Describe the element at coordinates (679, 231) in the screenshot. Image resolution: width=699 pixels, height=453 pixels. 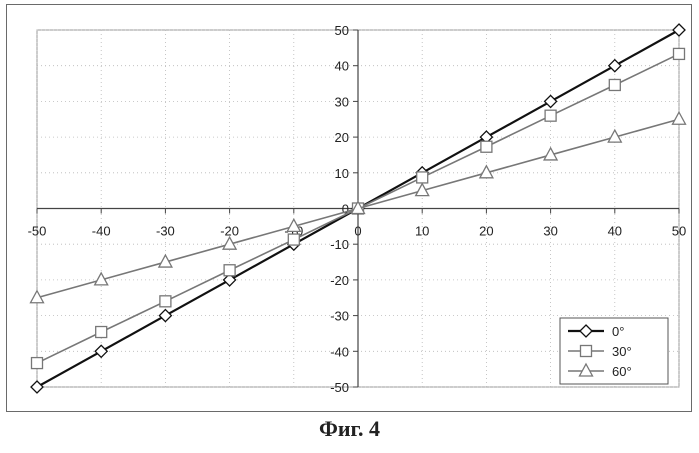
I see `x-tick-label: 50` at that location.